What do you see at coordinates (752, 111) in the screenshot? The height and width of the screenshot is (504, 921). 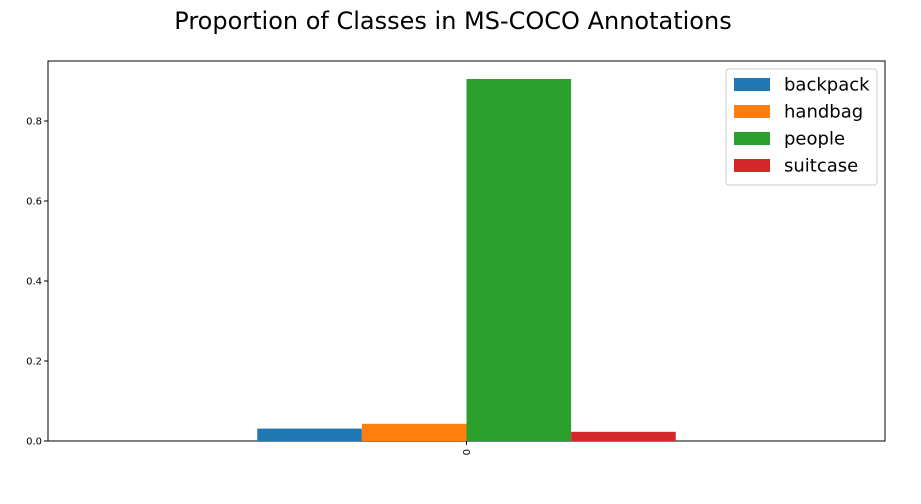 I see `legend-swatch-handbag` at bounding box center [752, 111].